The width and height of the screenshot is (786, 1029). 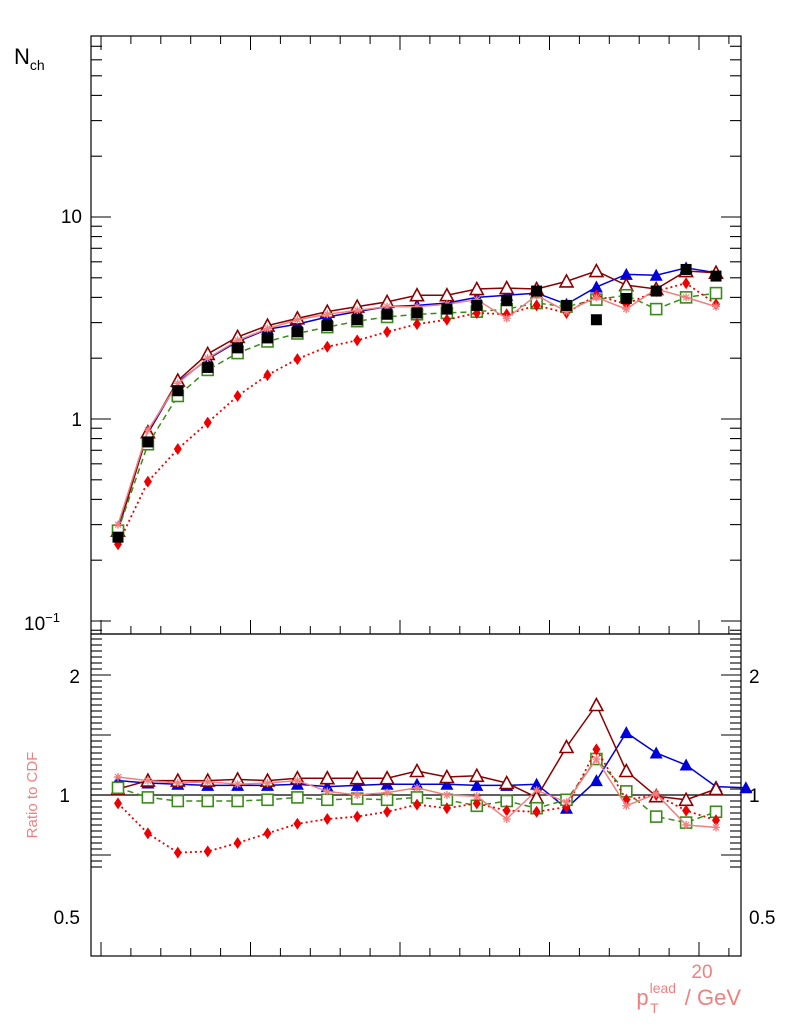 I want to click on ratio-y-tick-label-0p5-right: 0.5, so click(x=762, y=918).